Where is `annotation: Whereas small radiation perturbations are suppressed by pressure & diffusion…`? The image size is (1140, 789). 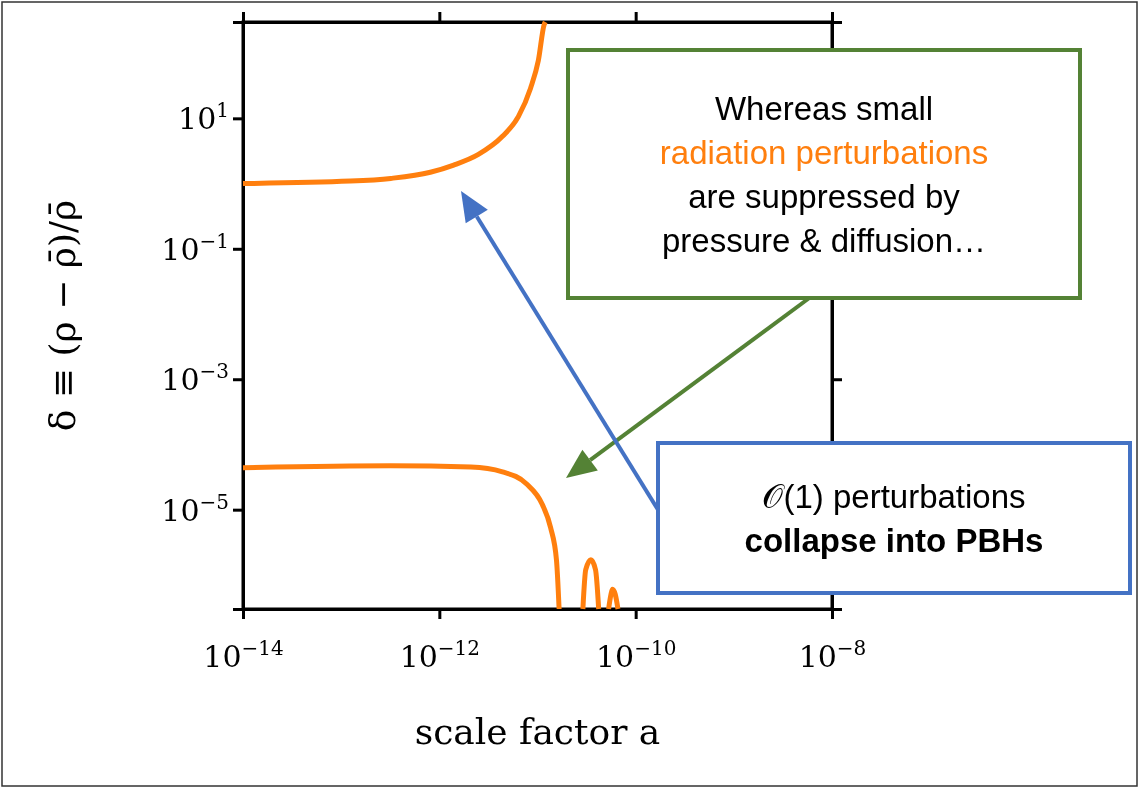
annotation: Whereas small radiation perturbations are suppressed by pressure & diffusion… is located at coordinates (824, 174).